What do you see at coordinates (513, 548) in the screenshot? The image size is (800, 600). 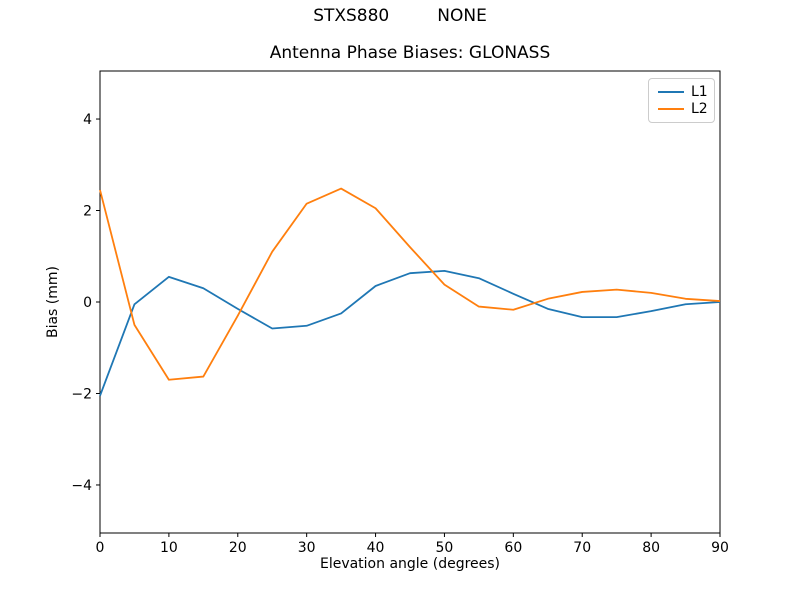 I see `x-tick-label: 60` at bounding box center [513, 548].